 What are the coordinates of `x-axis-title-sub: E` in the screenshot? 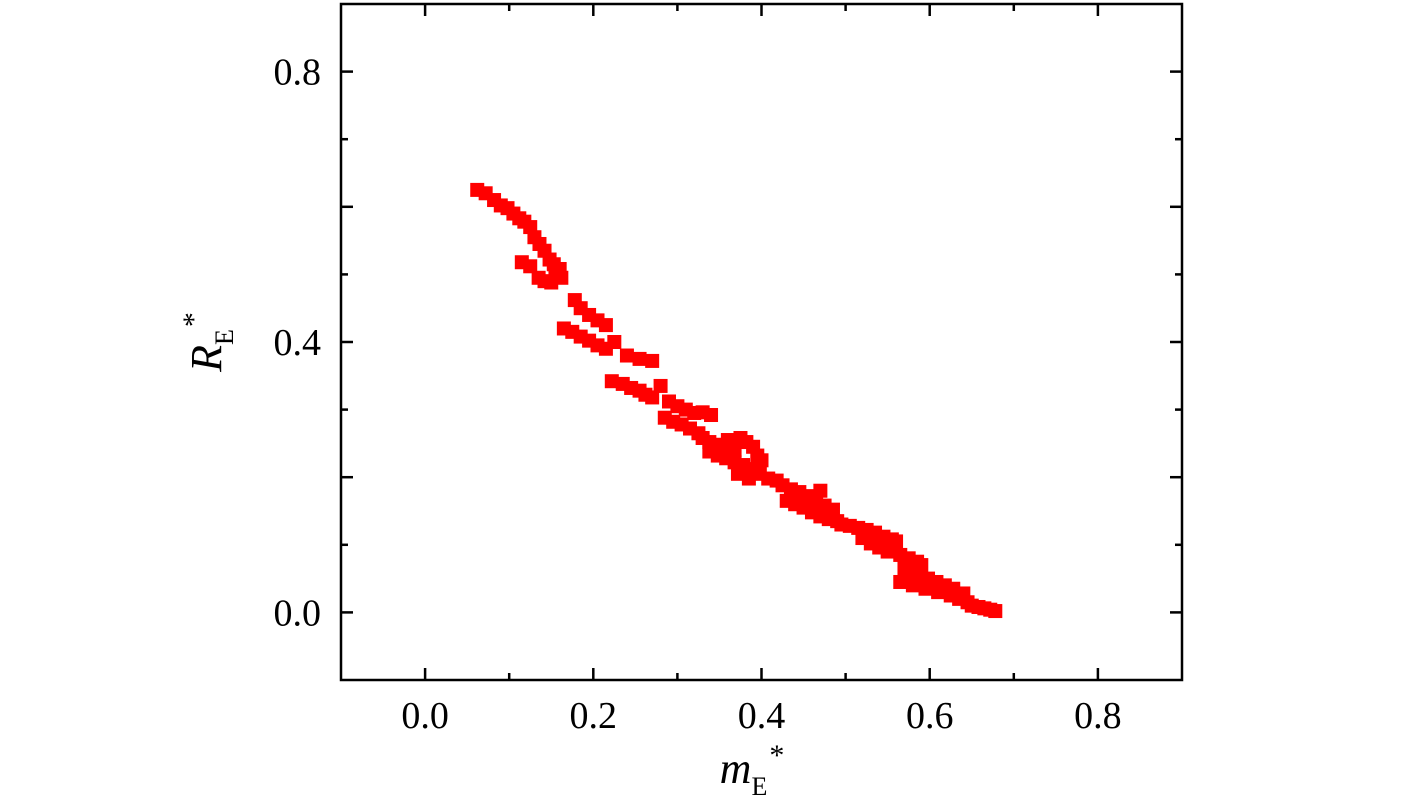 It's located at (759, 786).